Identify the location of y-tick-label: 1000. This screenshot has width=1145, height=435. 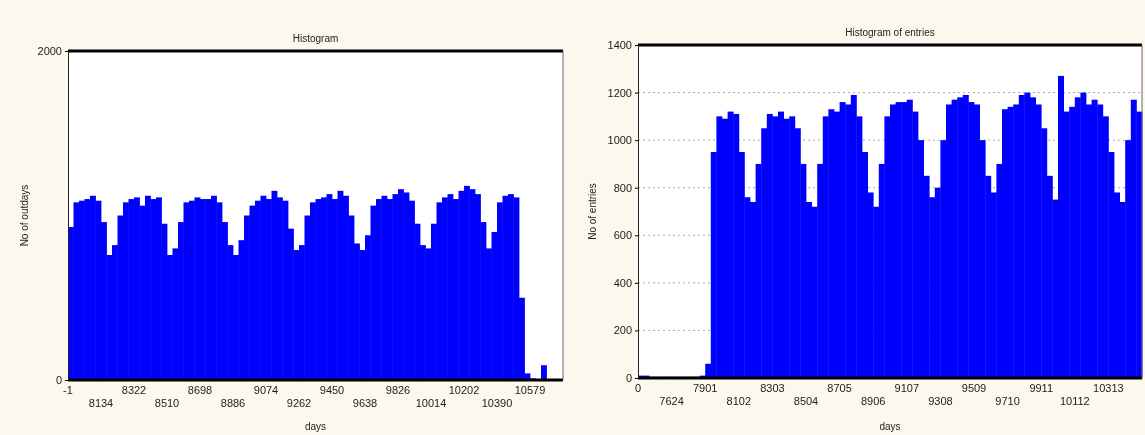
(619, 140).